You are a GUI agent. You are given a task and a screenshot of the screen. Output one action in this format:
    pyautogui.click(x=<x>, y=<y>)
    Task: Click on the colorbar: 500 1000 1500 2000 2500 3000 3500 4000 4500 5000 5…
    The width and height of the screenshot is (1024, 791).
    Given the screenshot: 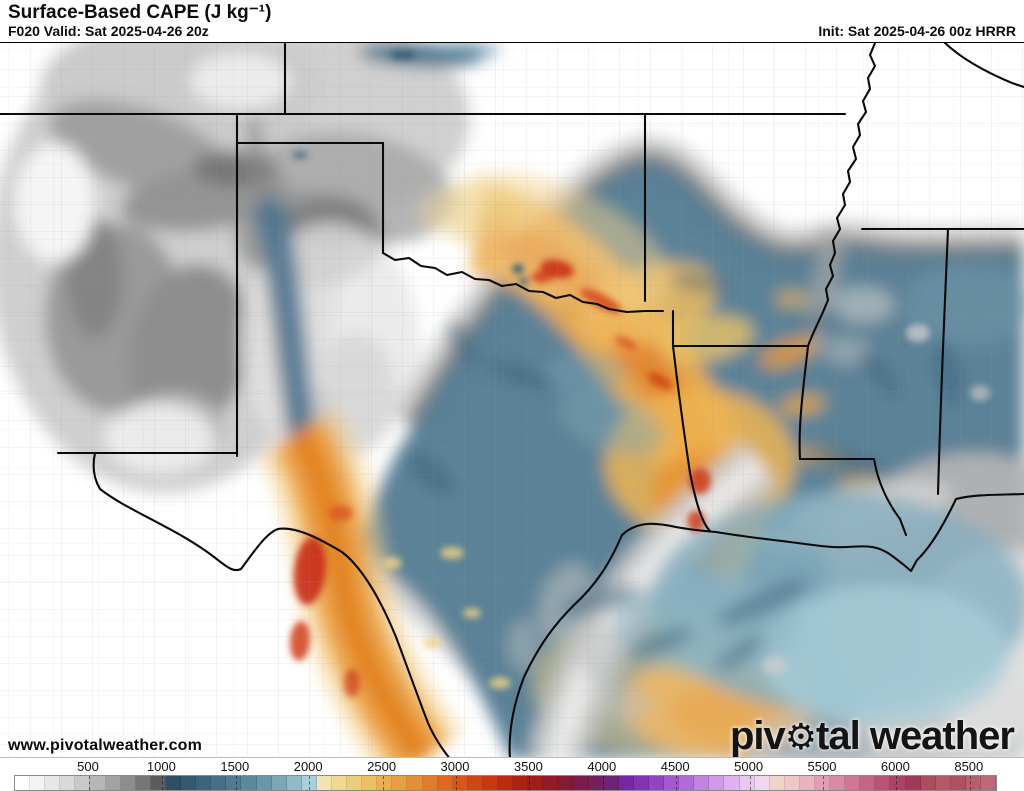 What is the action you would take?
    pyautogui.click(x=512, y=774)
    